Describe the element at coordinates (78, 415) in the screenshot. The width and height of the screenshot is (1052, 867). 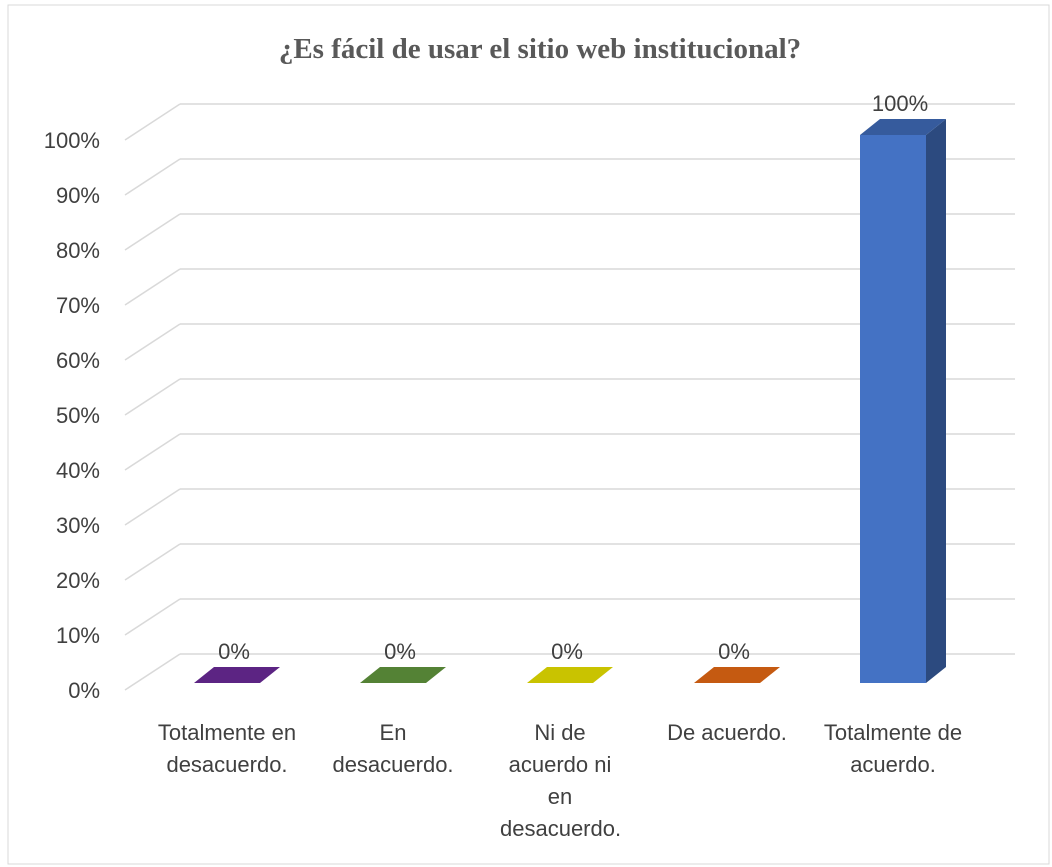
I see `y-tick-label: 50%` at that location.